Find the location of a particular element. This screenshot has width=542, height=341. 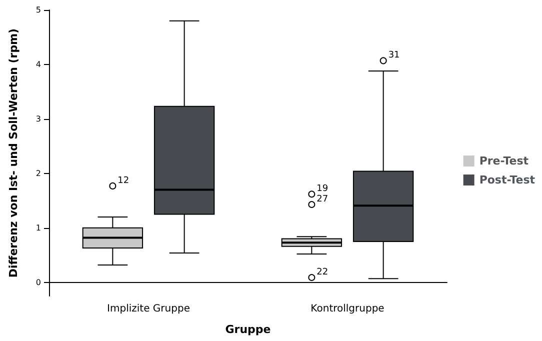

y-tick-label: 1 is located at coordinates (38, 227).